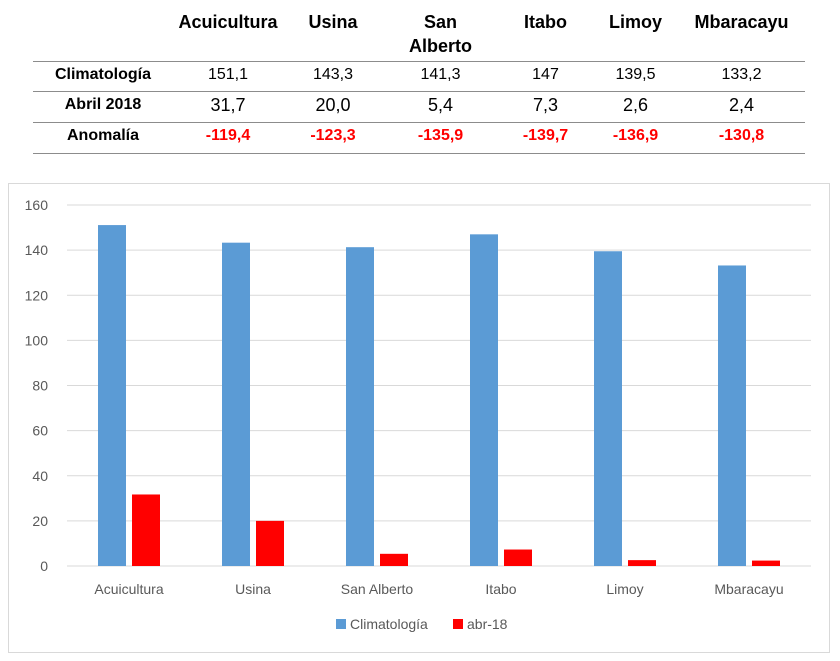 The image size is (840, 661). Describe the element at coordinates (333, 135) in the screenshot. I see `cell-anom-usina: -123,3` at that location.